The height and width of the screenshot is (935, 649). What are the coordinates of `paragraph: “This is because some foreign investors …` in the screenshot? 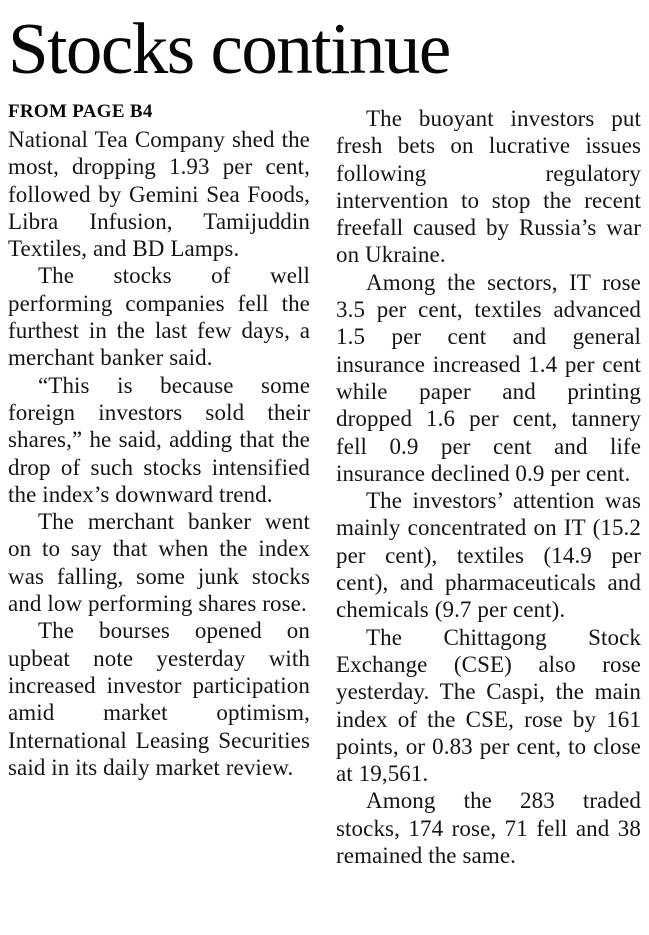 It's located at (159, 439).